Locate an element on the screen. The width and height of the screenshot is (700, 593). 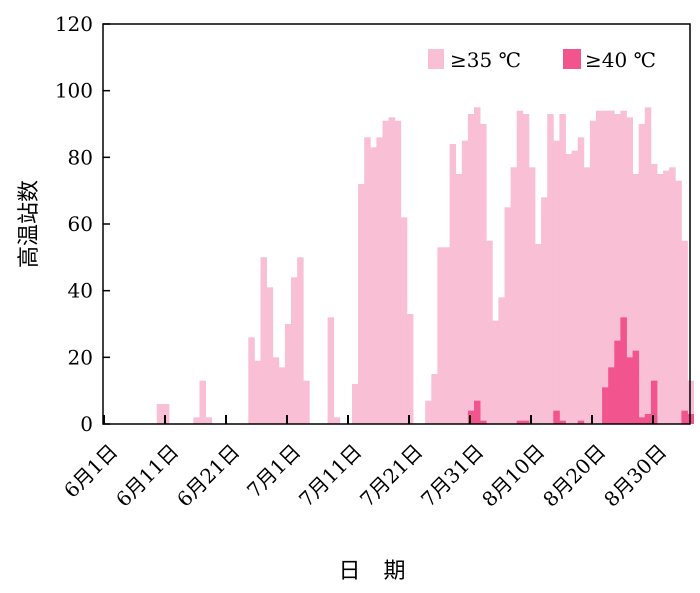
y-tick-label: 100 is located at coordinates (74, 91).